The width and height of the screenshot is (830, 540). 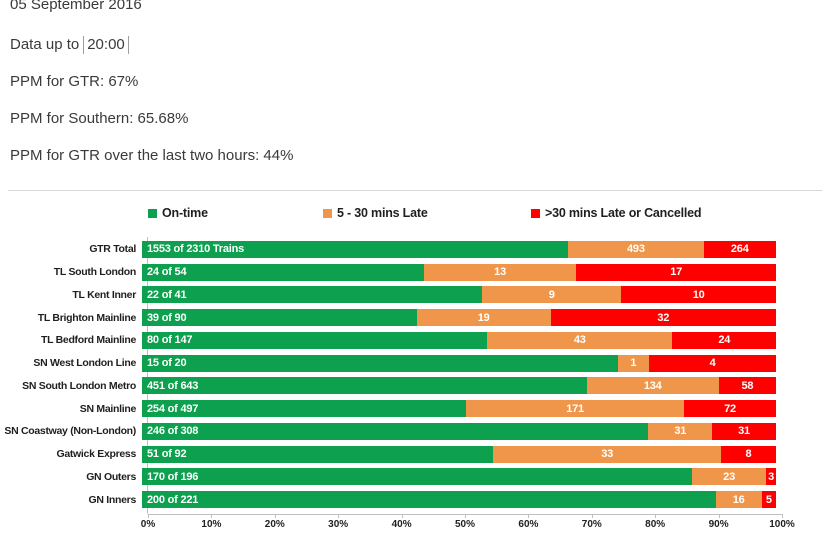 I want to click on segment-on-time-value-label: 51 of 92, so click(x=167, y=454).